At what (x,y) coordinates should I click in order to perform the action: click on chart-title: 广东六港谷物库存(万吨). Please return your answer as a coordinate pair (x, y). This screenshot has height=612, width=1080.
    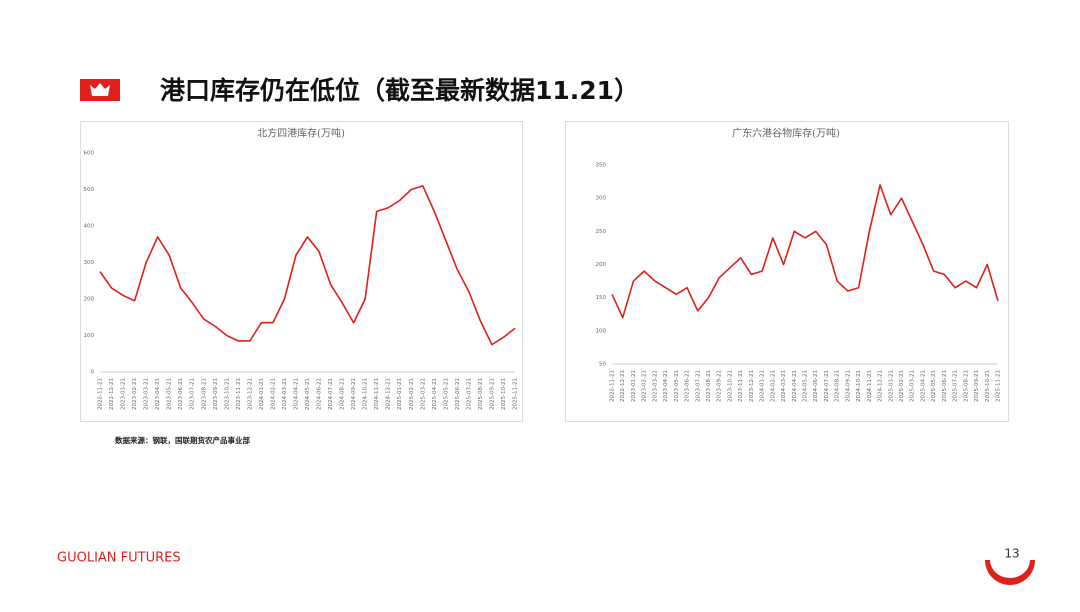
    Looking at the image, I should click on (786, 133).